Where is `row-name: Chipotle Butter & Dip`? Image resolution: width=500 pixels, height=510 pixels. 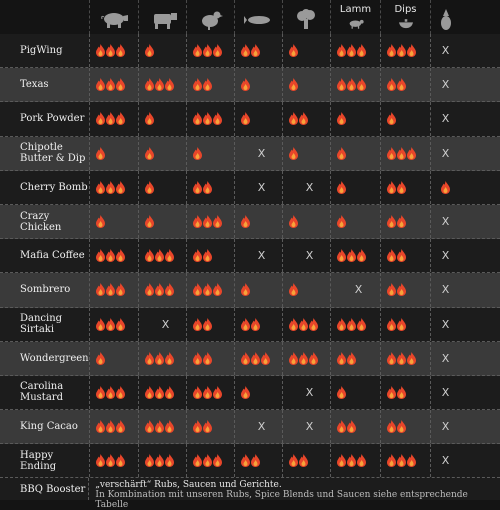
row-name: Chipotle Butter & Dip is located at coordinates (45, 153).